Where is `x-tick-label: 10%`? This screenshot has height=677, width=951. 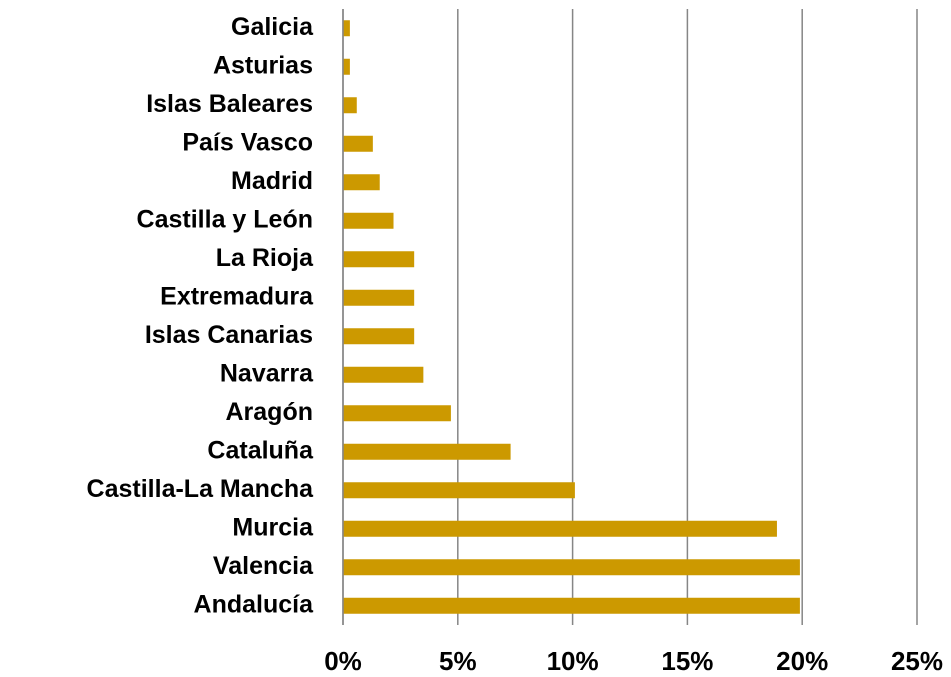 x-tick-label: 10% is located at coordinates (573, 661).